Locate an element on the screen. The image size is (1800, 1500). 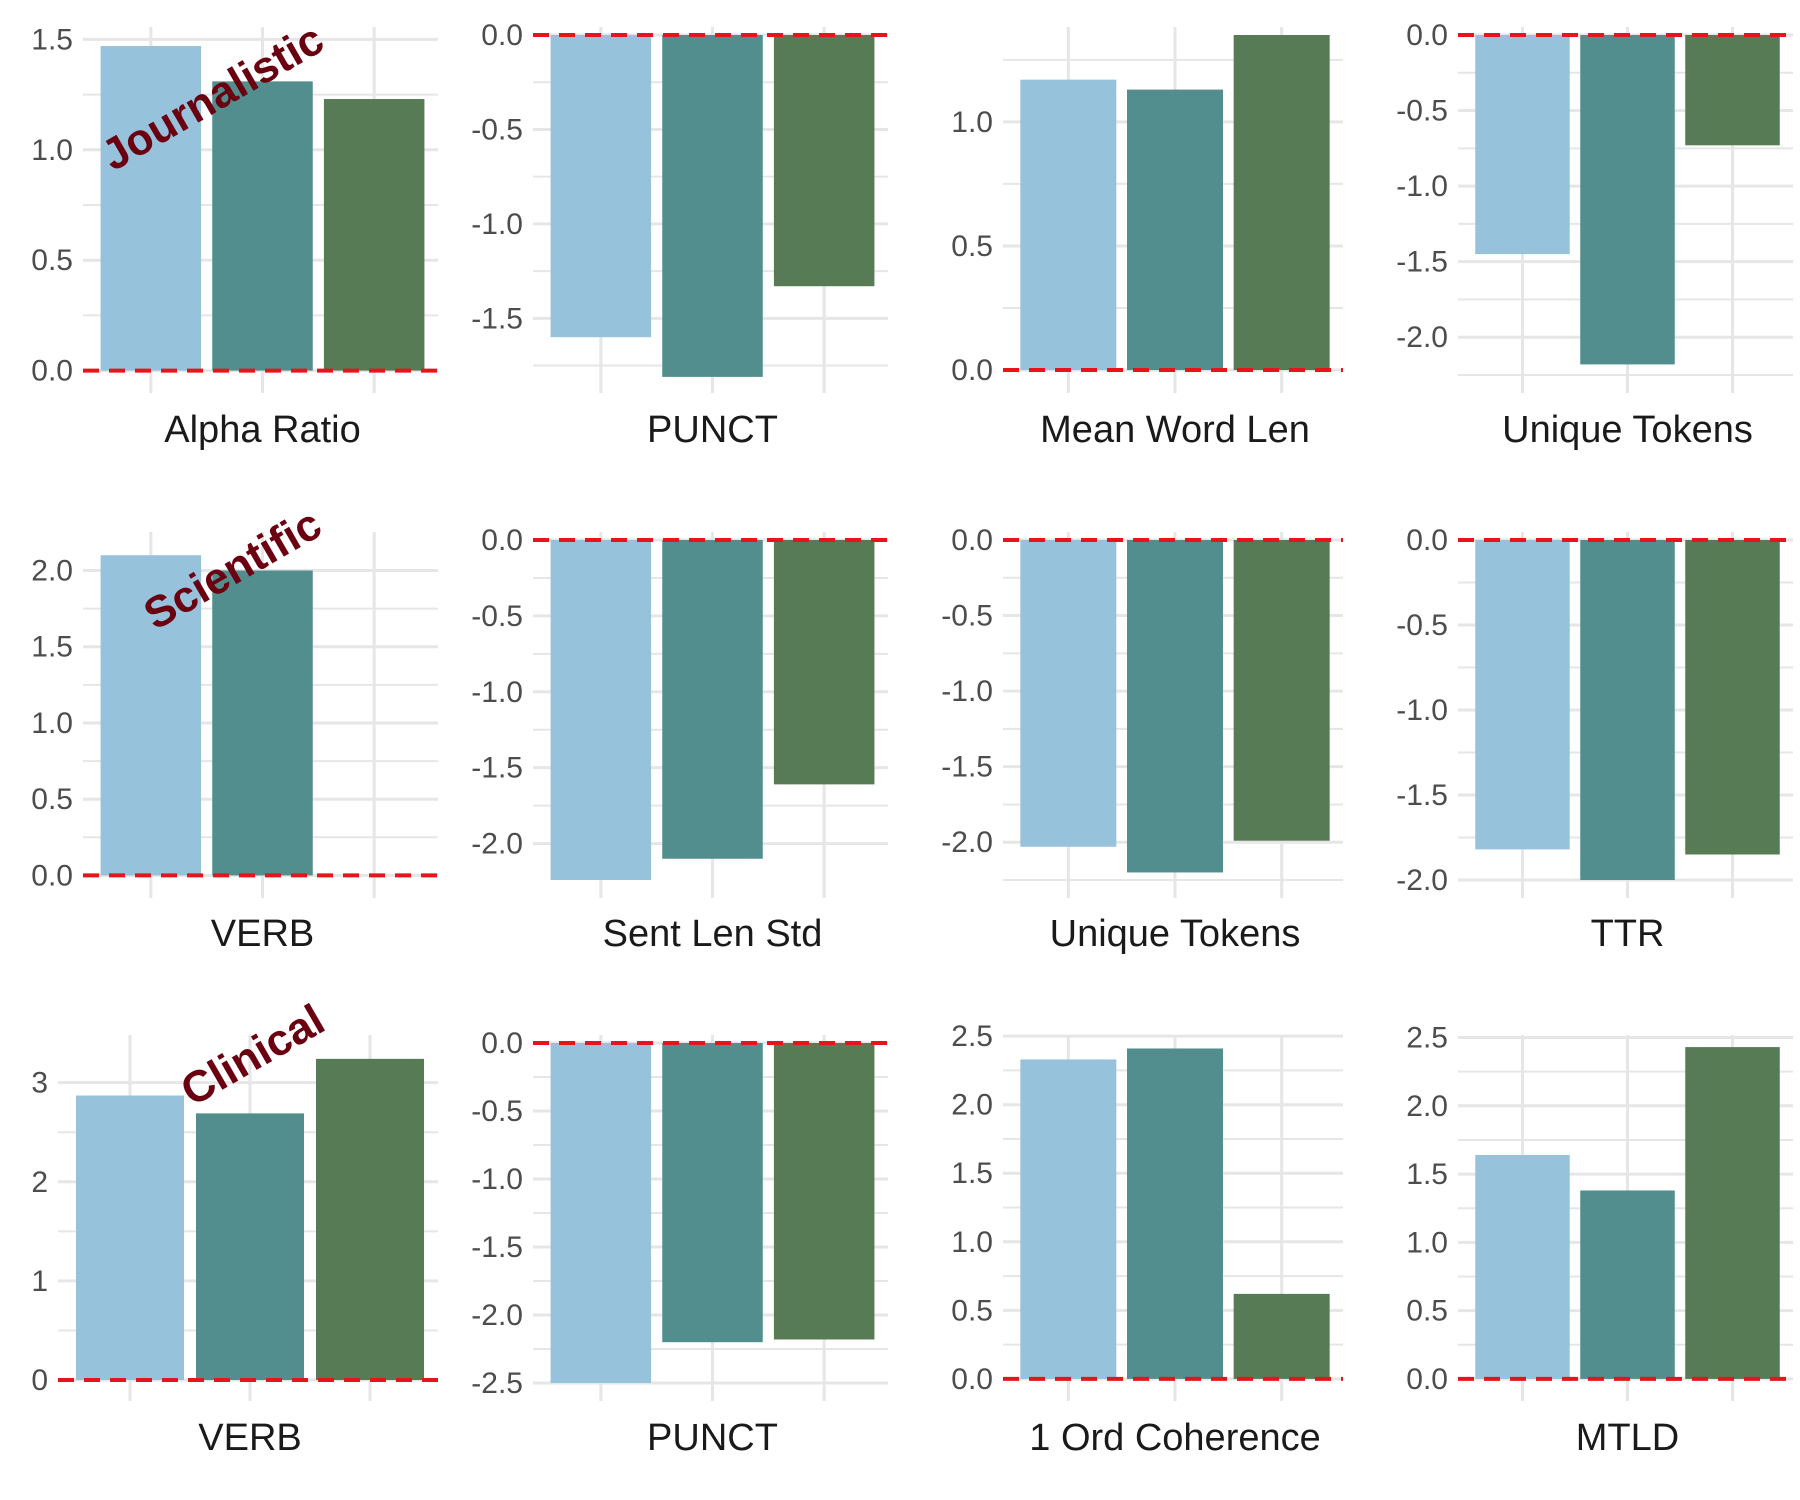
panel-1-4: -2.0 -1.5 -1.0 -0.5 0.0 Unique Tokens is located at coordinates (1594, 235).